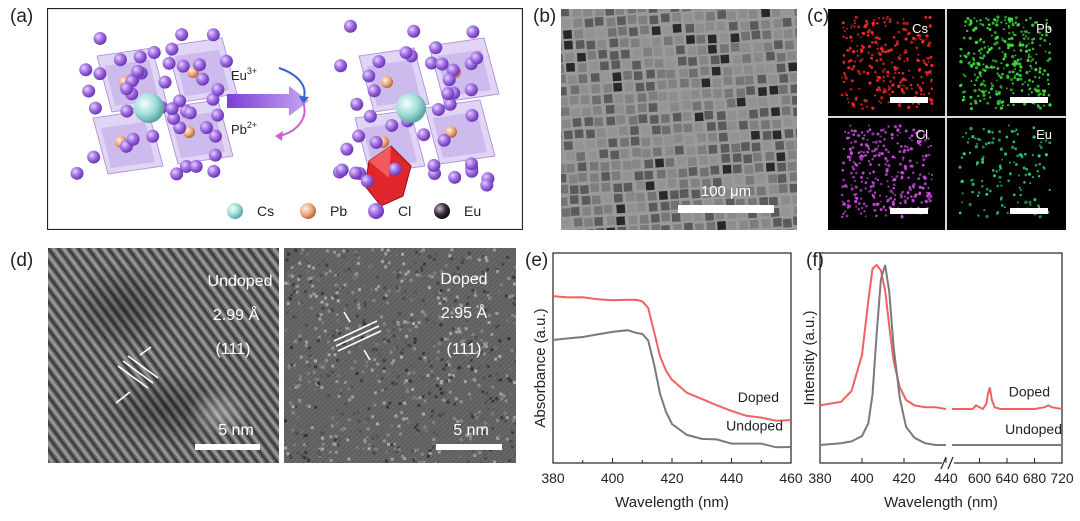 This screenshot has width=1080, height=521. Describe the element at coordinates (471, 430) in the screenshot. I see `doped-scale-label: 5 nm` at that location.